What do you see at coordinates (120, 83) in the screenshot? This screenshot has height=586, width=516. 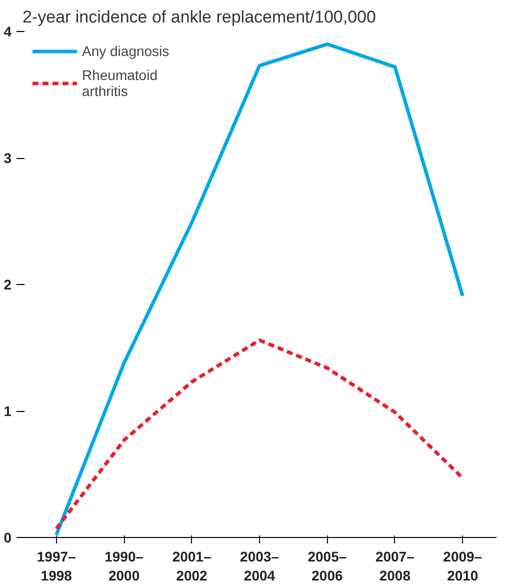 I see `legend-label: Rheumatoid arthritis` at bounding box center [120, 83].